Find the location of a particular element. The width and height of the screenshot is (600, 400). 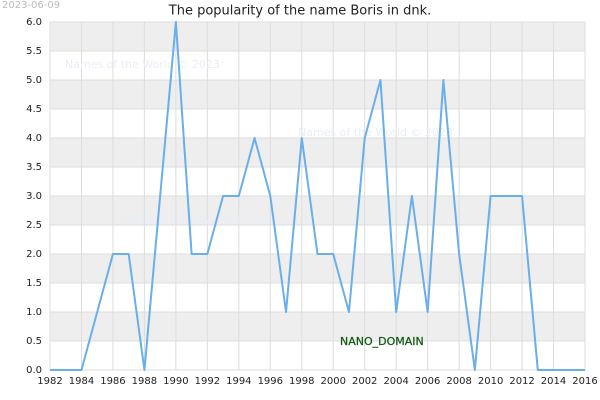

date-stamp: 2023-06-09 is located at coordinates (31, 5).